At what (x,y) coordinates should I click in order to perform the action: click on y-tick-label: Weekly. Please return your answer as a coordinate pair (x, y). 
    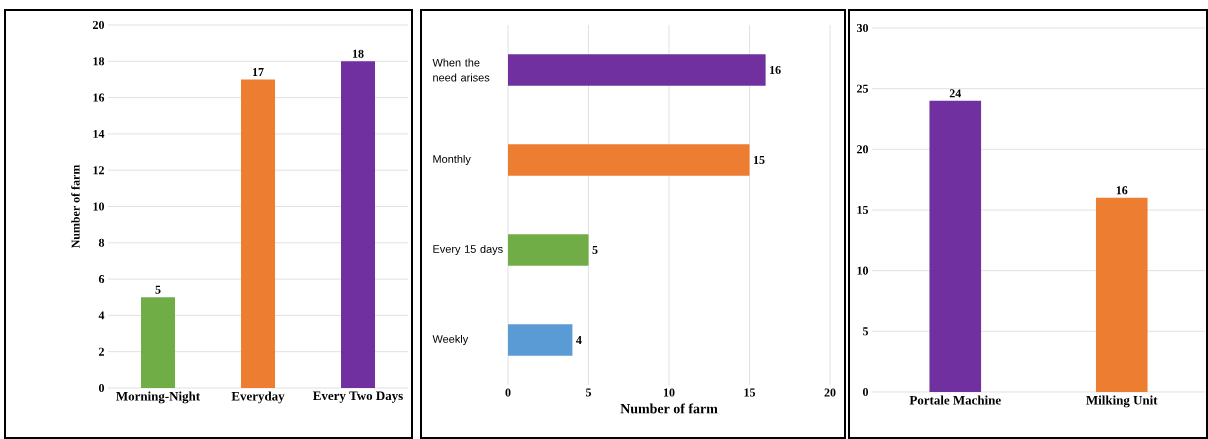
    Looking at the image, I should click on (450, 340).